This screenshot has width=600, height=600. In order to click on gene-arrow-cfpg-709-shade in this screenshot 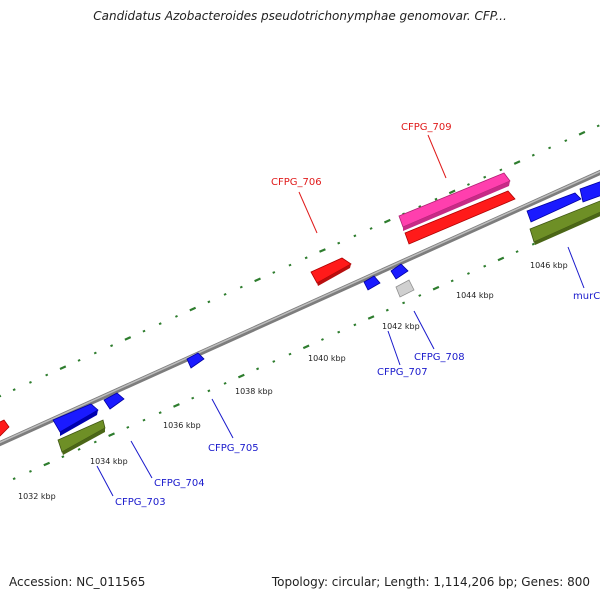, I will do `click(456, 206)`.